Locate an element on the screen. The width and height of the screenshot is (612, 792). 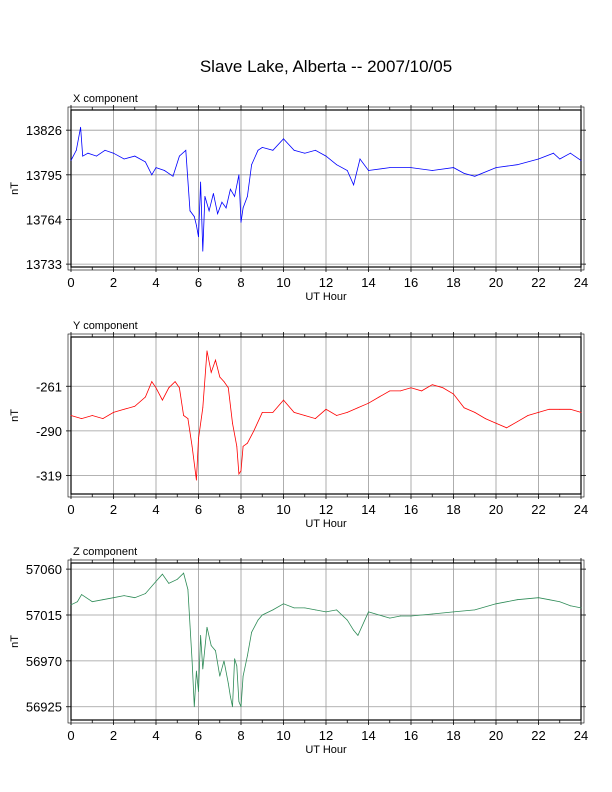
panel-label: Z component is located at coordinates (105, 552).